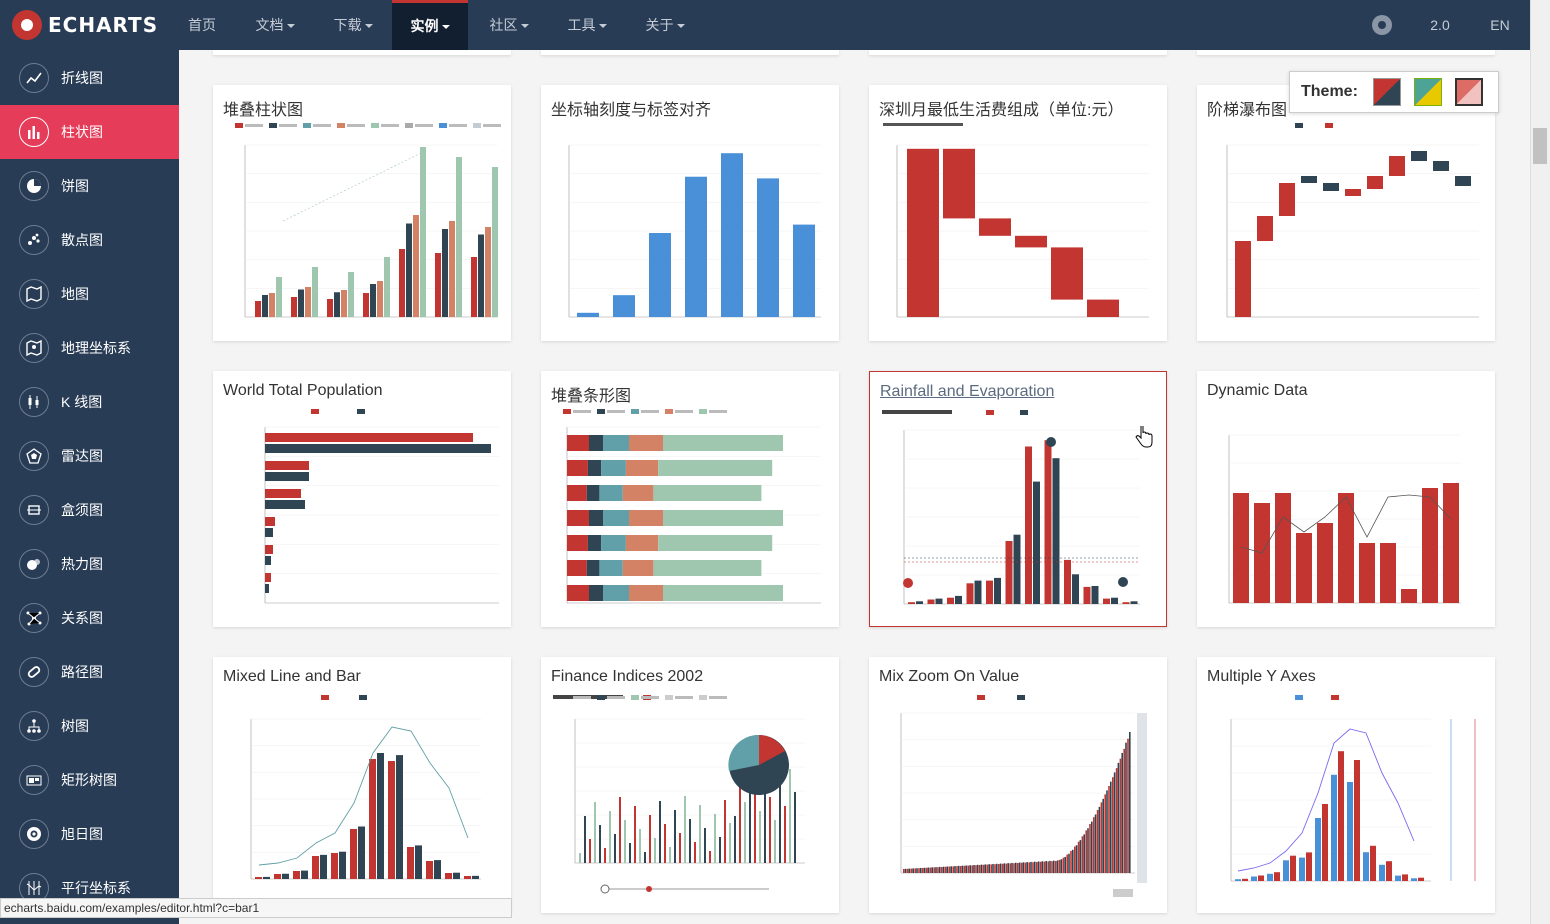  What do you see at coordinates (82, 240) in the screenshot?
I see `sidebar-item-label: 散点图` at bounding box center [82, 240].